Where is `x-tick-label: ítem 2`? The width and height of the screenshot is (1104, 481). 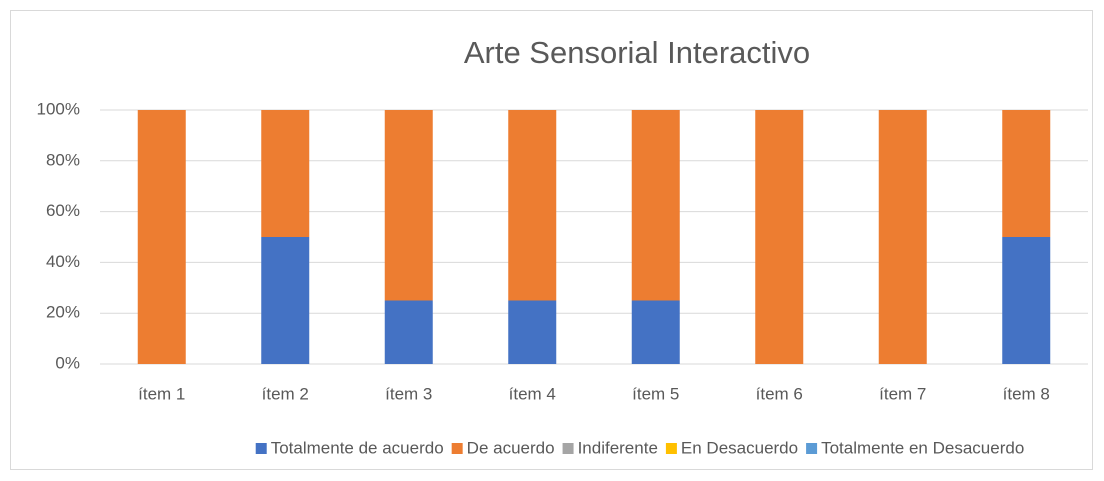
x-tick-label: ítem 2 is located at coordinates (285, 393).